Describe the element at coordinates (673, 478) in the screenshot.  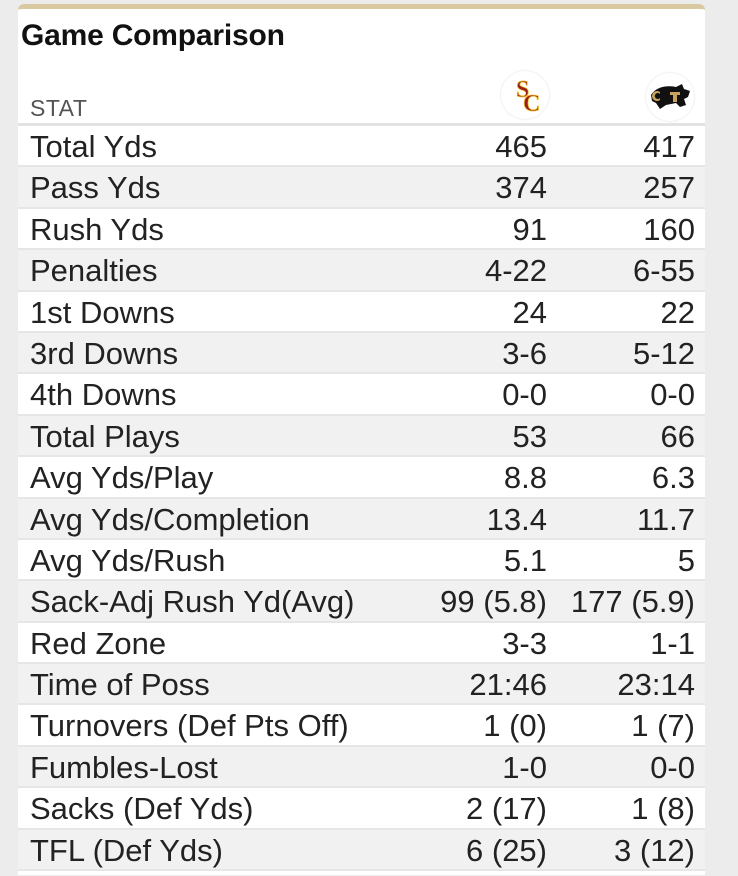
I see `team2-value: 6.3` at that location.